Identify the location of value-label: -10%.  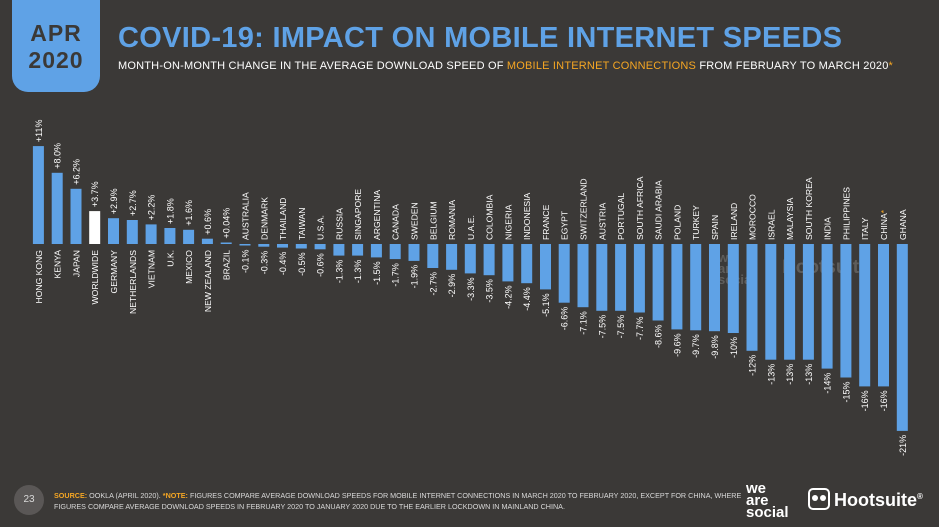
(734, 347).